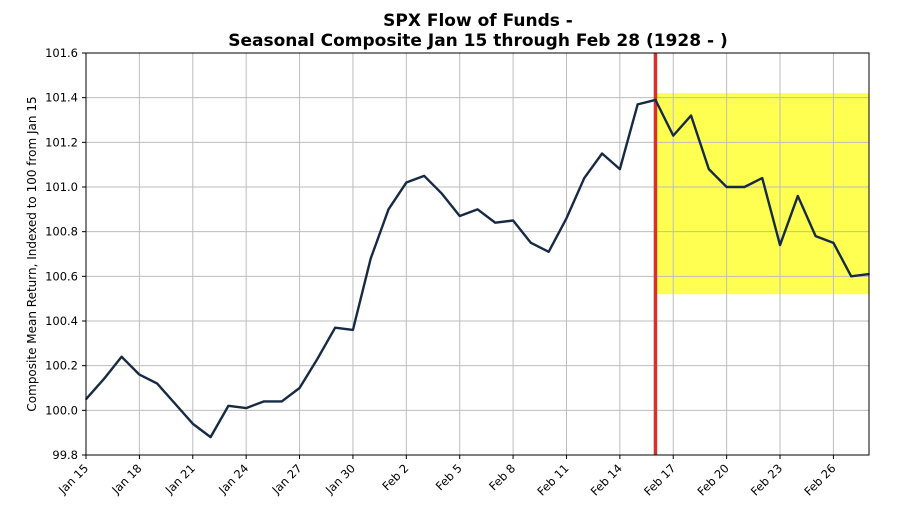 The image size is (900, 510). What do you see at coordinates (61, 232) in the screenshot?
I see `y-tick-label: 100.8` at bounding box center [61, 232].